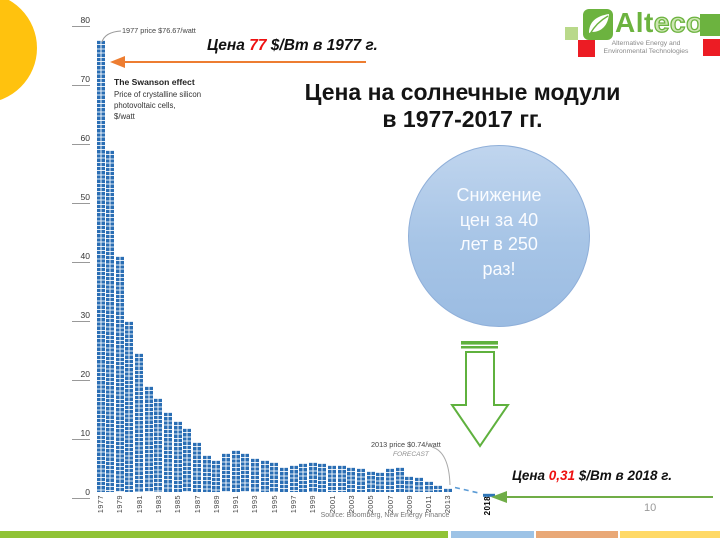 Image resolution: width=720 pixels, height=540 pixels. Describe the element at coordinates (711, 47) in the screenshot. I see `edge-accent-red` at that location.